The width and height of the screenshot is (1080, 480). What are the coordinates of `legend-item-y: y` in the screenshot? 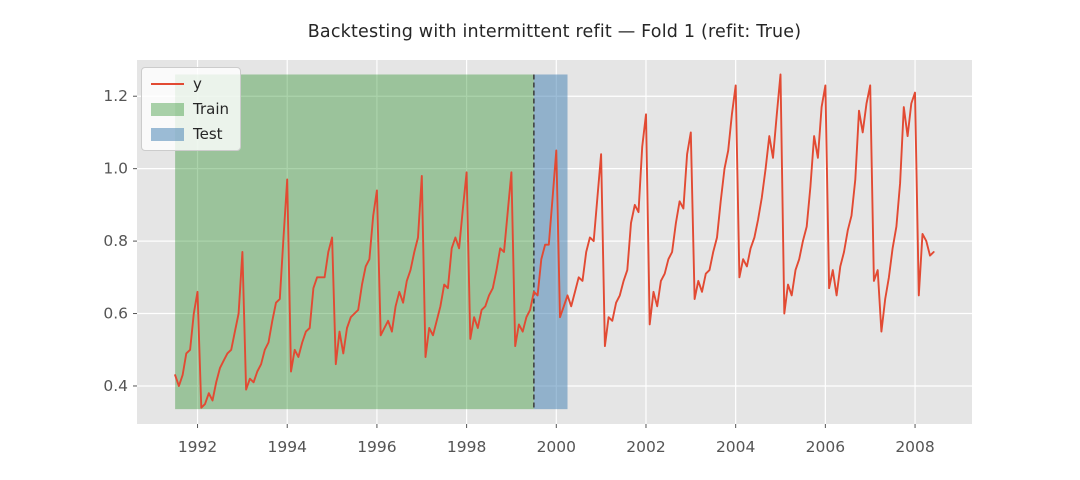 It's located at (190, 84).